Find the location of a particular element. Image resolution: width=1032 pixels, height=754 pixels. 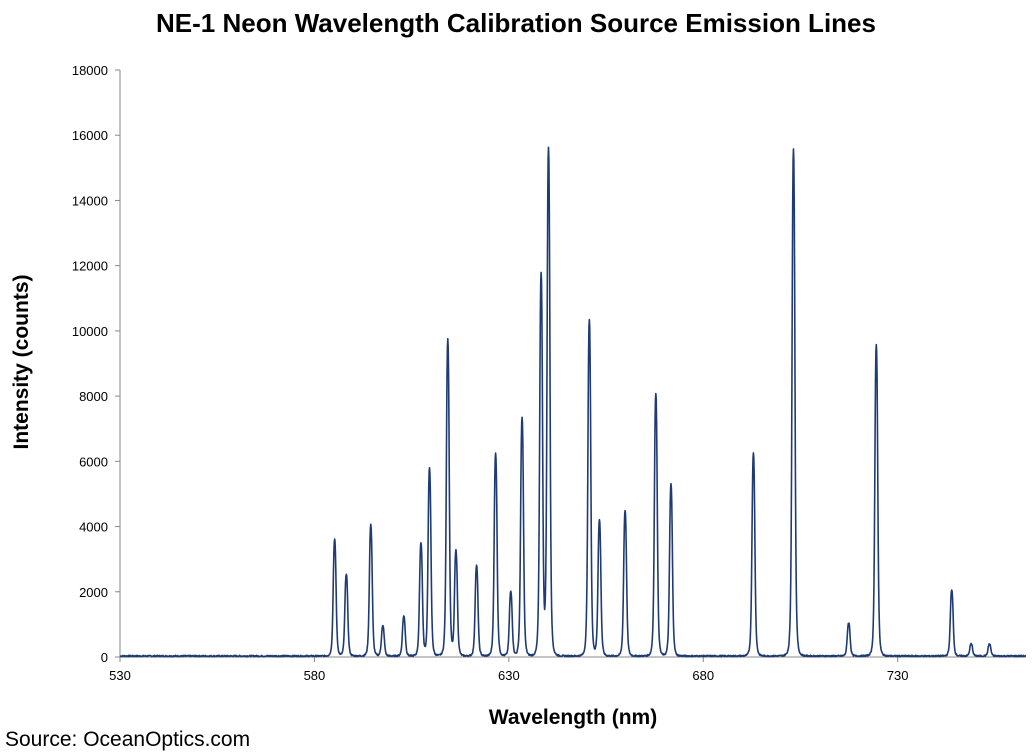

y-tick-label: 6000 is located at coordinates (93, 461).